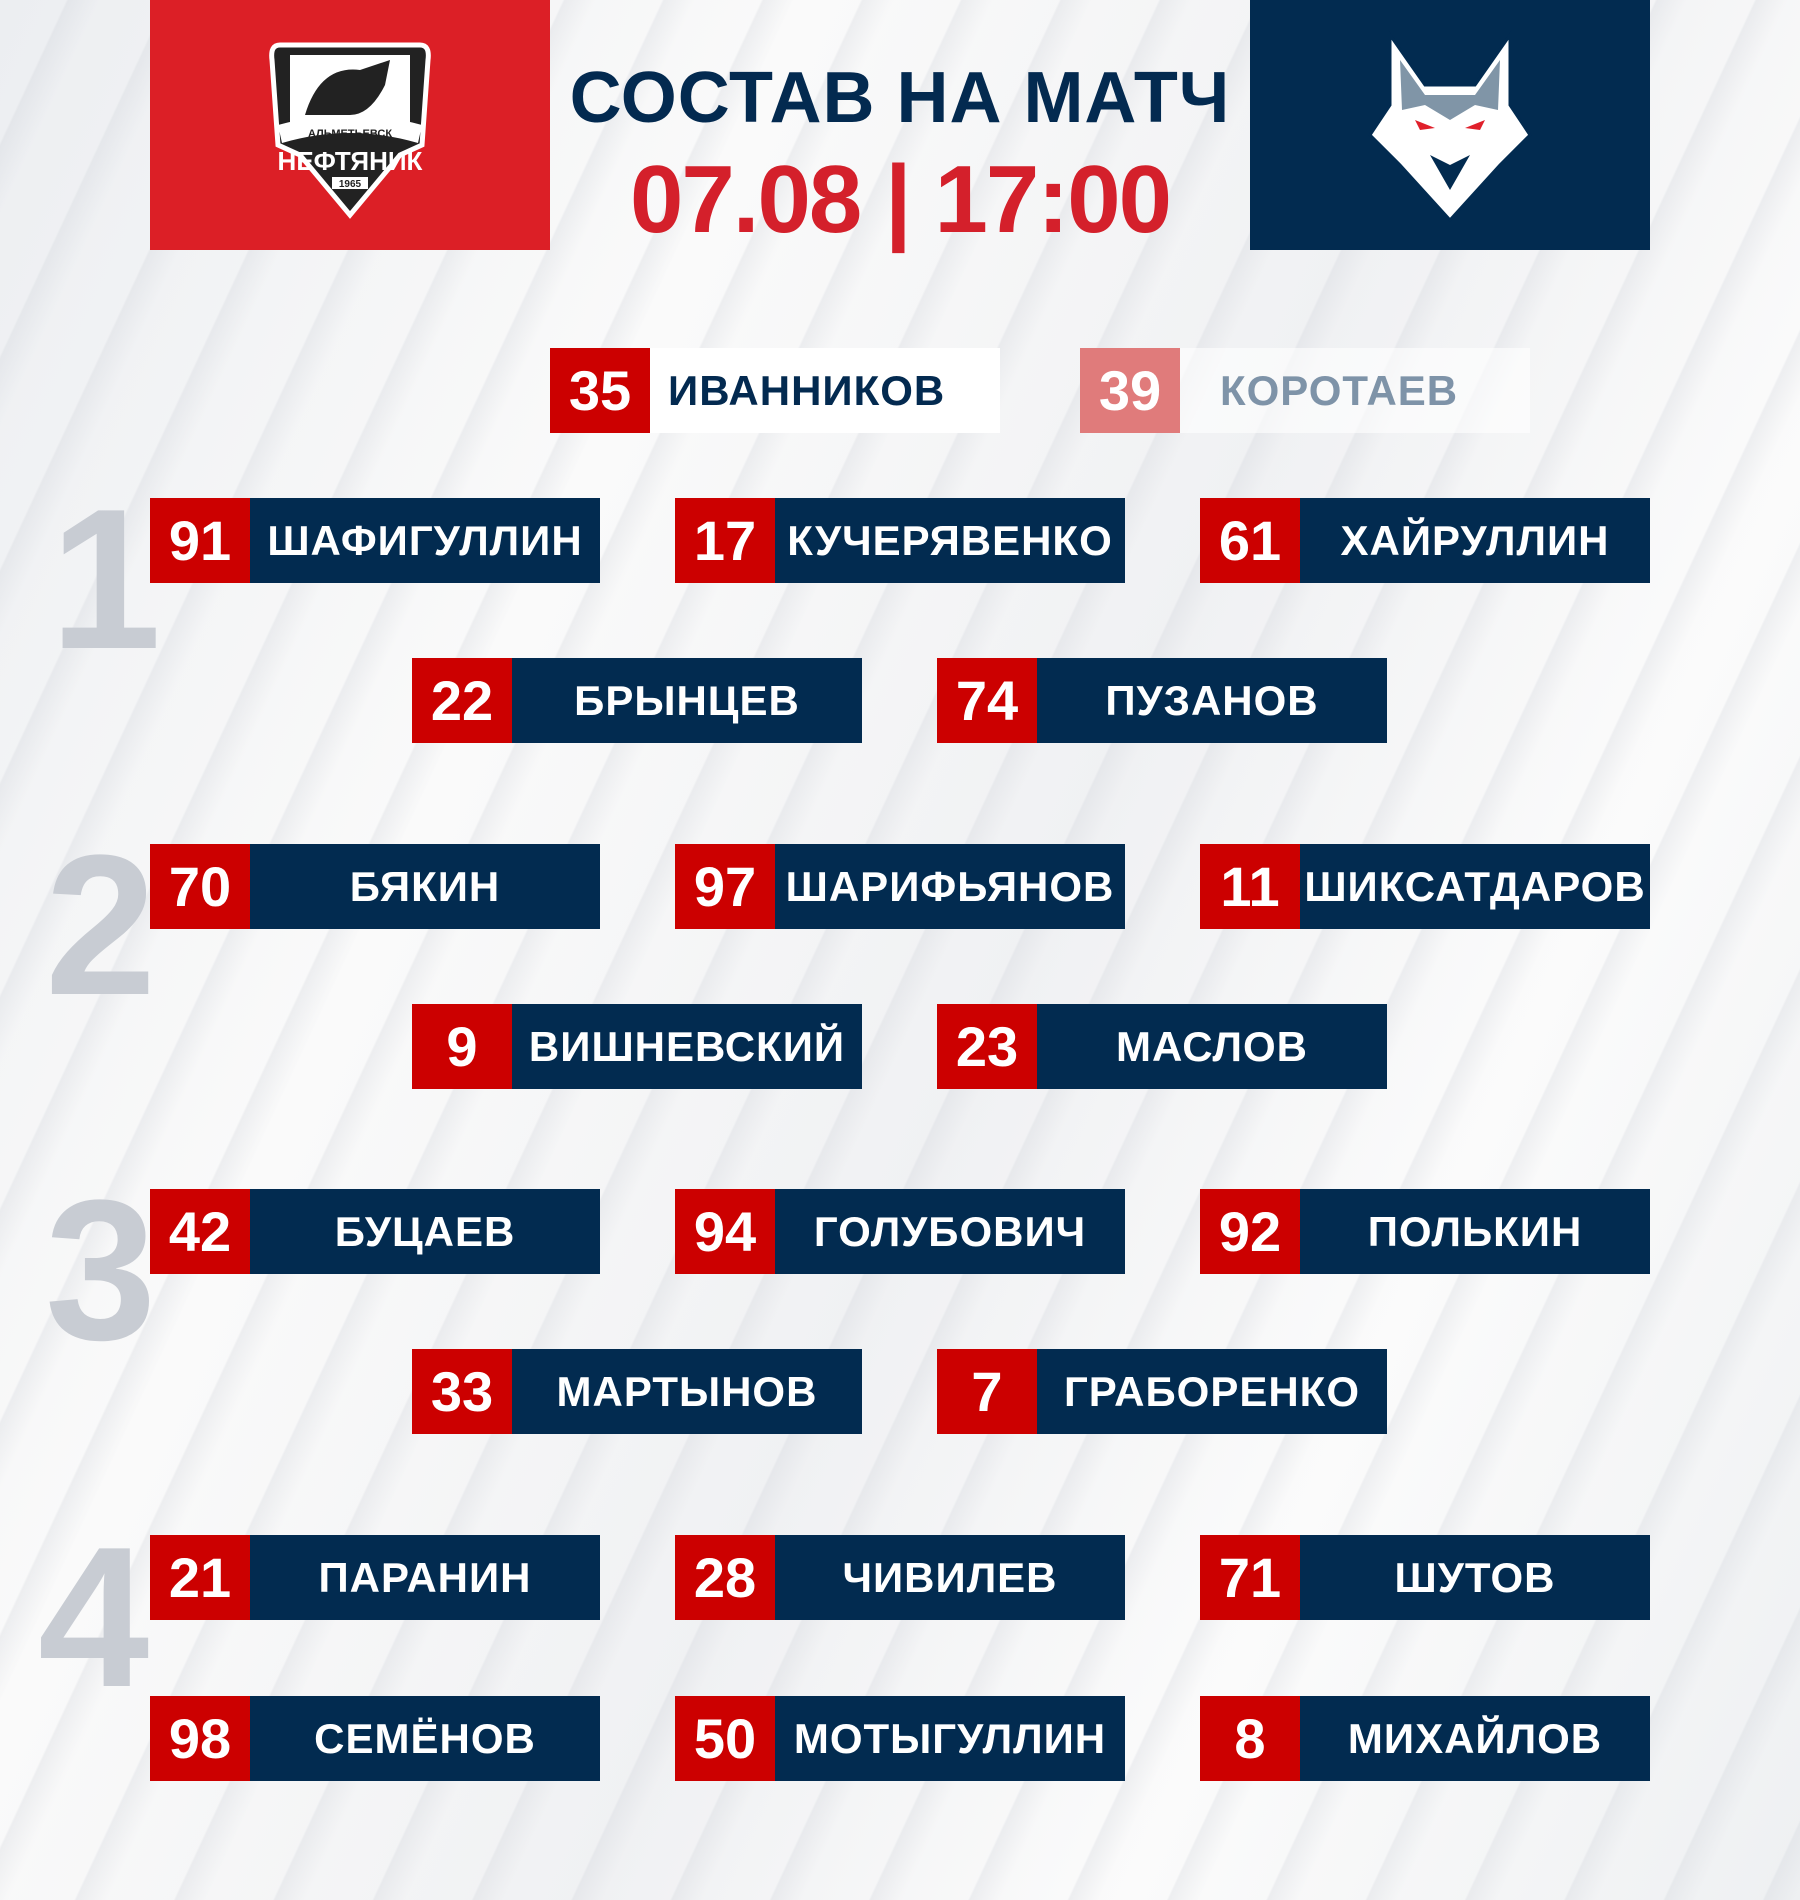  What do you see at coordinates (950, 1577) in the screenshot?
I see `player-name: ЧИВИЛЕВ` at bounding box center [950, 1577].